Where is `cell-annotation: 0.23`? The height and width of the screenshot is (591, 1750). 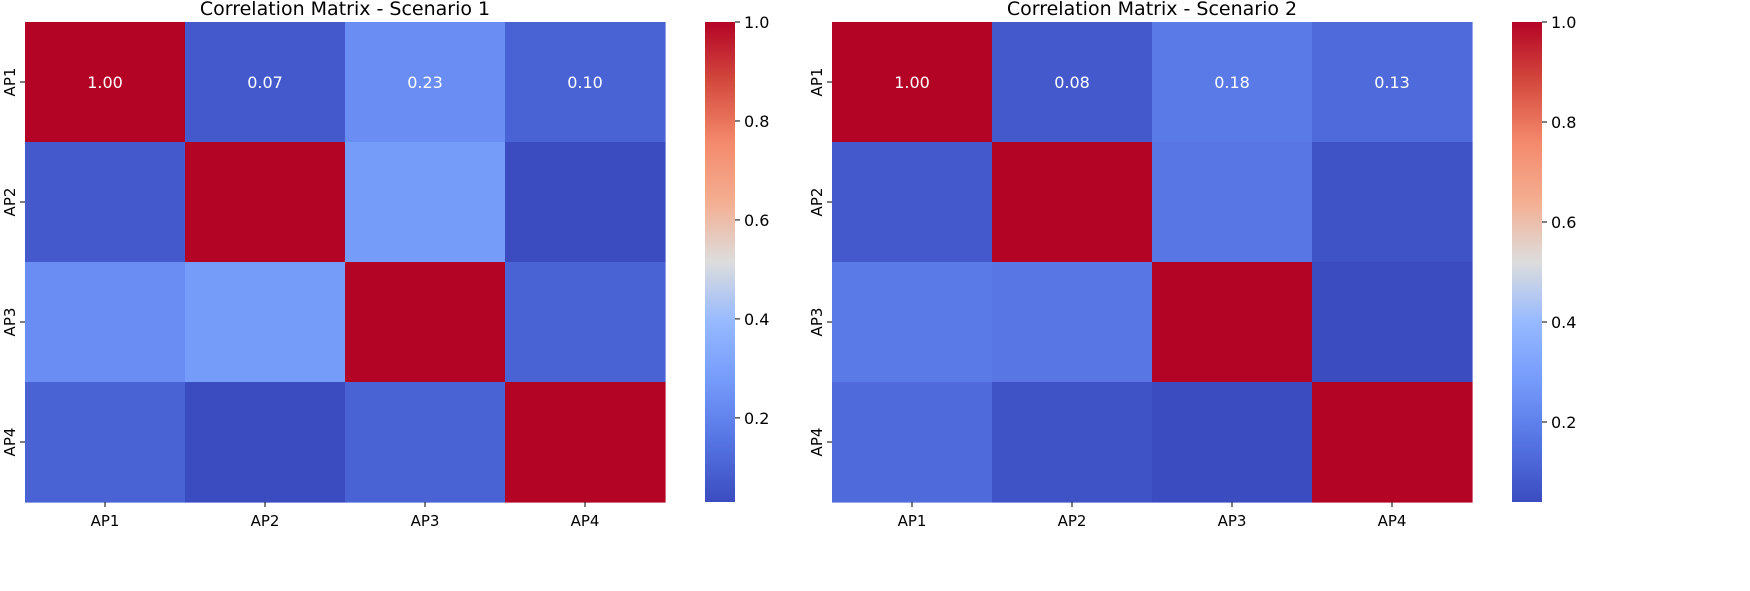 cell-annotation: 0.23 is located at coordinates (425, 82).